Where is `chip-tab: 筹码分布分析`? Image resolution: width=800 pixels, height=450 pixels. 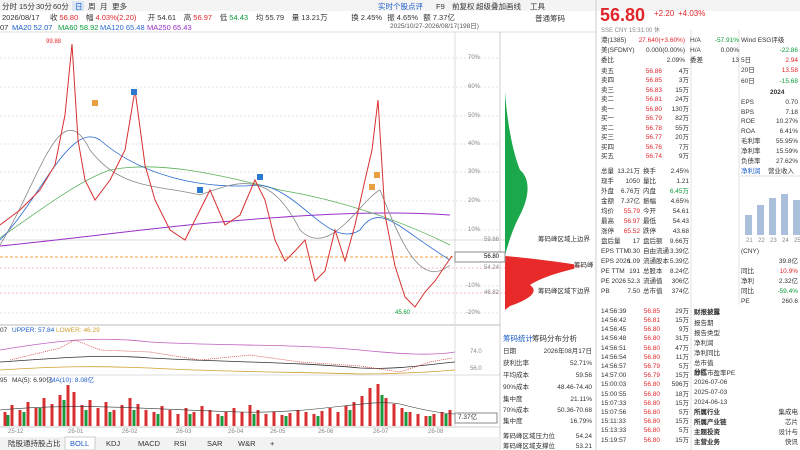 chip-tab: 筹码分布分析 is located at coordinates (554, 338).